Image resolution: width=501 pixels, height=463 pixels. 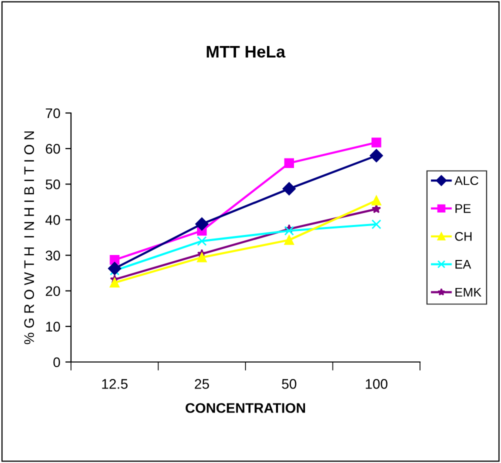 What do you see at coordinates (53, 113) in the screenshot?
I see `y-tick-label: 70` at bounding box center [53, 113].